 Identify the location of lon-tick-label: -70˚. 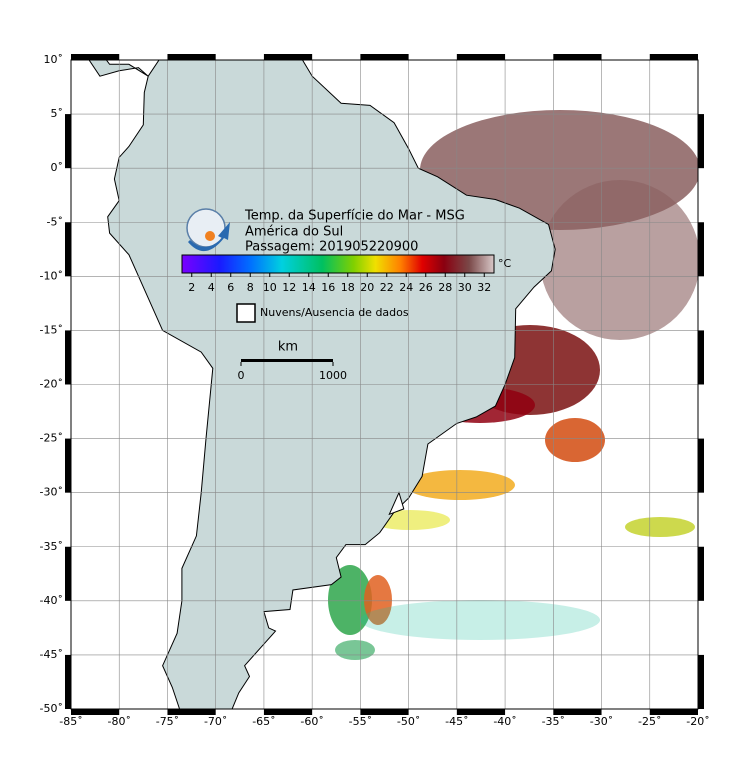
(215, 721).